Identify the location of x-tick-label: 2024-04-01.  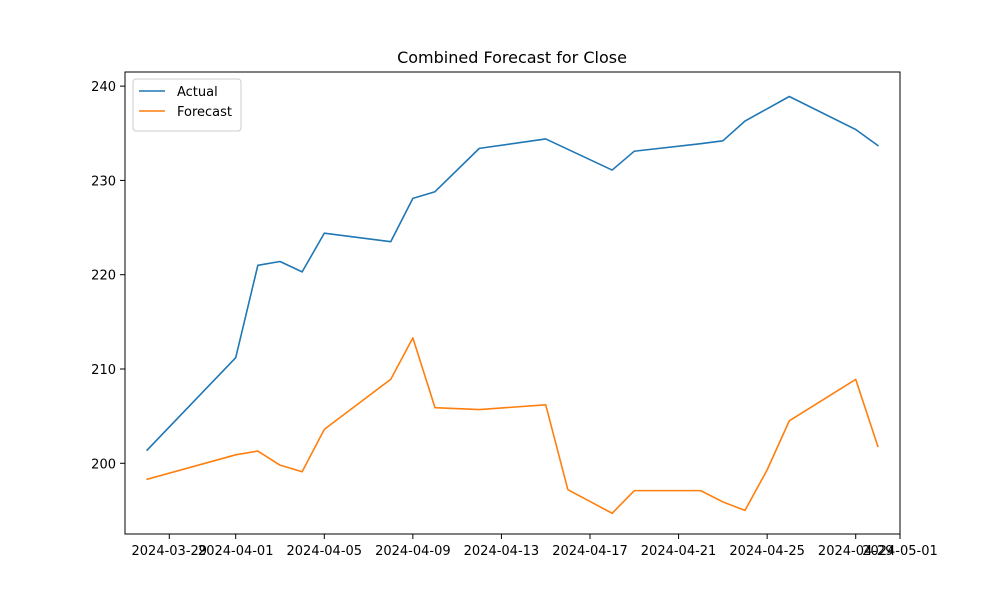
(236, 551).